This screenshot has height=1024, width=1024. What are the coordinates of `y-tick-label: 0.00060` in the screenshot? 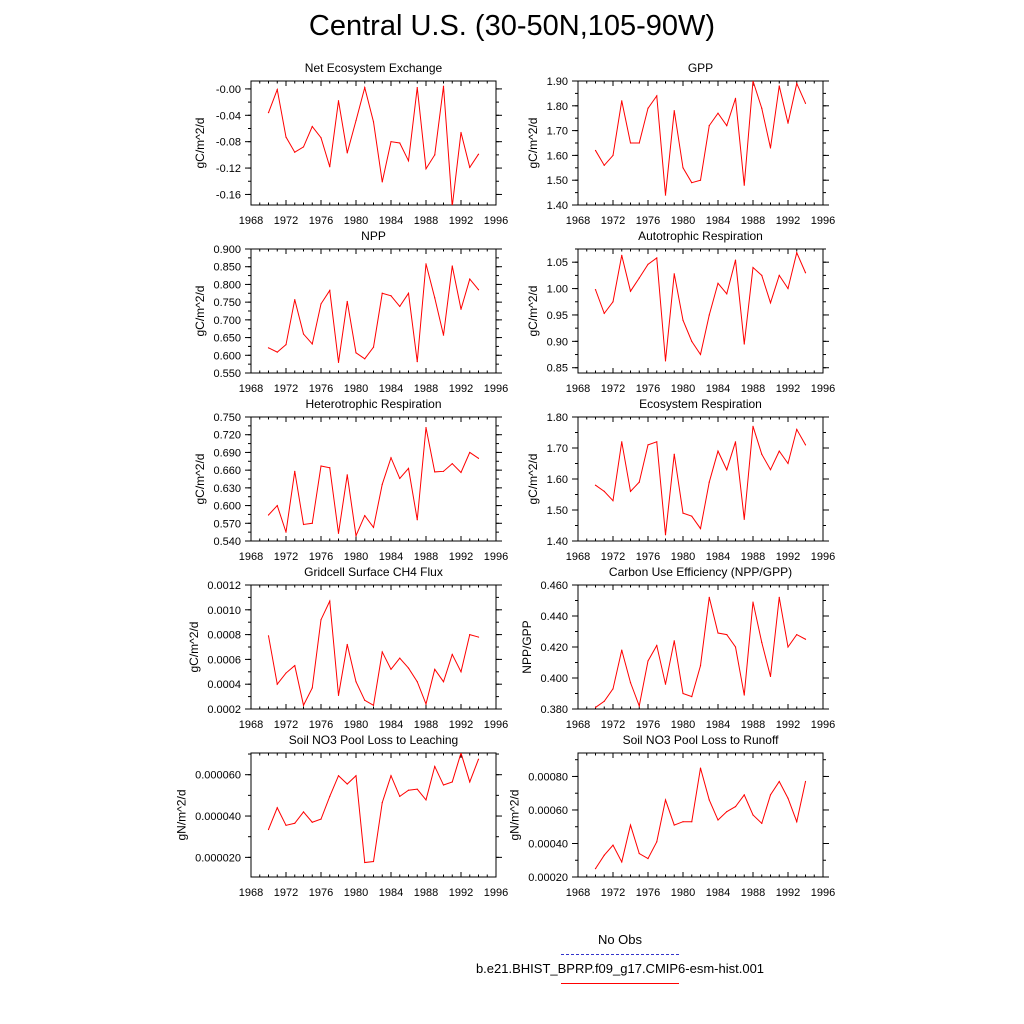 It's located at (548, 811).